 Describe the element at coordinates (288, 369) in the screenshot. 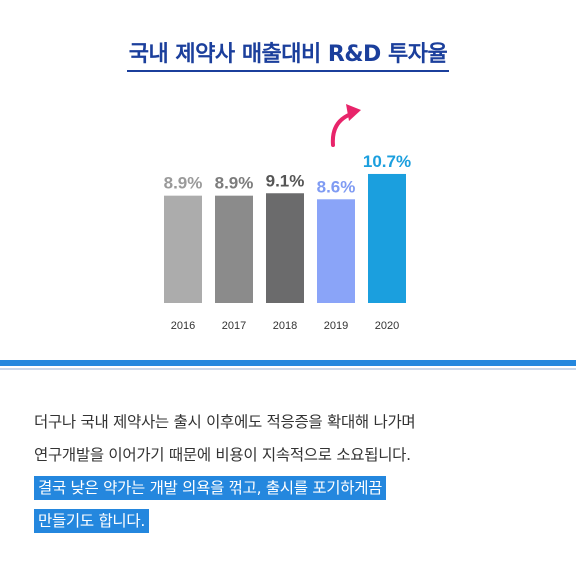

I see `divider-shadow` at that location.